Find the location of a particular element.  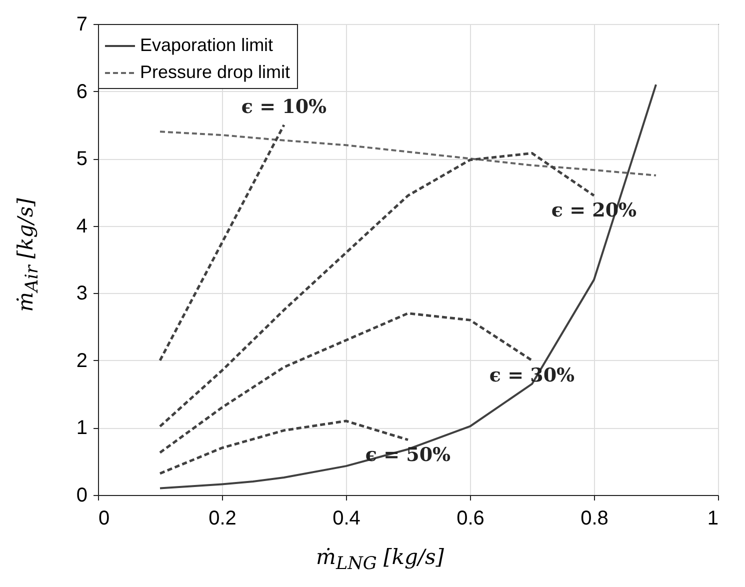

y-tick-label: 4 is located at coordinates (82, 226).